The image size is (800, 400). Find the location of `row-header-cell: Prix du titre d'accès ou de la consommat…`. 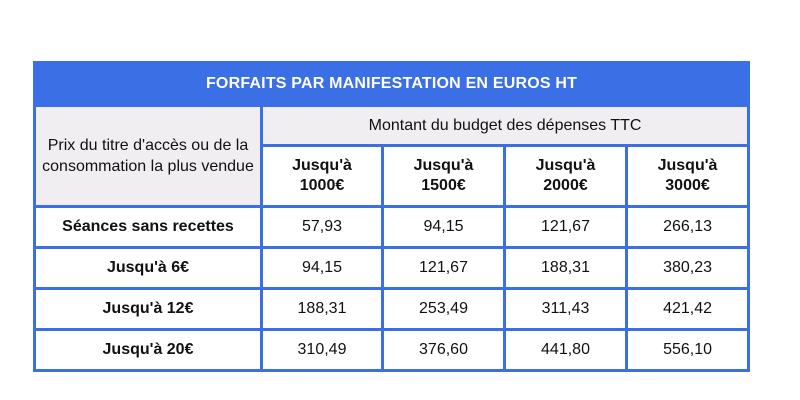

row-header-cell: Prix du titre d'accès ou de la consommat… is located at coordinates (148, 156).